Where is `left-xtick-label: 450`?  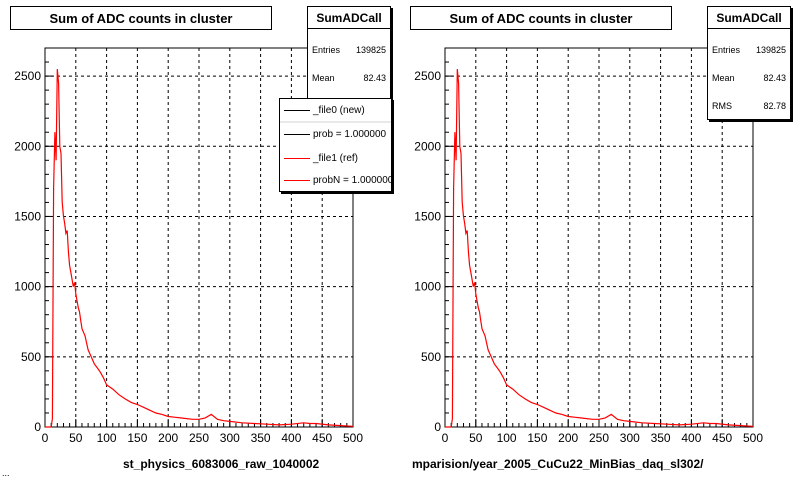
left-xtick-label: 450 is located at coordinates (322, 438).